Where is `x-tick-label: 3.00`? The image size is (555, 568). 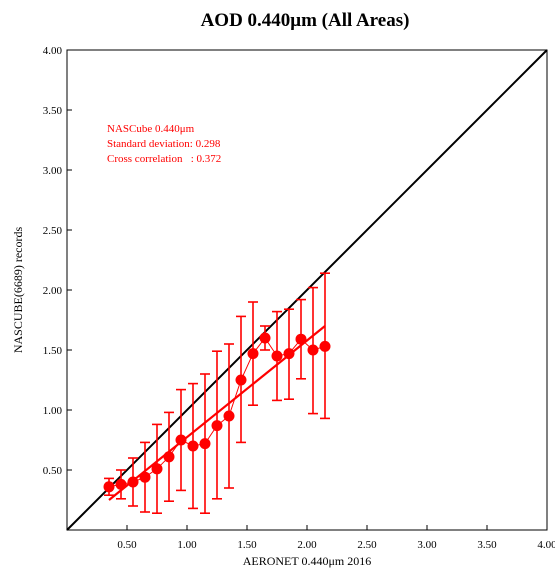
x-tick-label: 3.00 is located at coordinates (427, 545).